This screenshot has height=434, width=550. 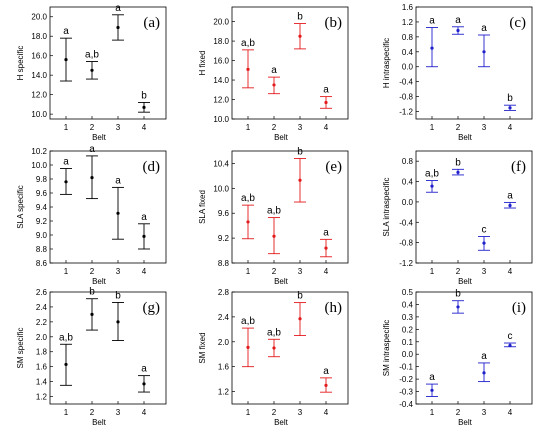 I want to click on y-tick-label: 10.2, so click(x=39, y=151).